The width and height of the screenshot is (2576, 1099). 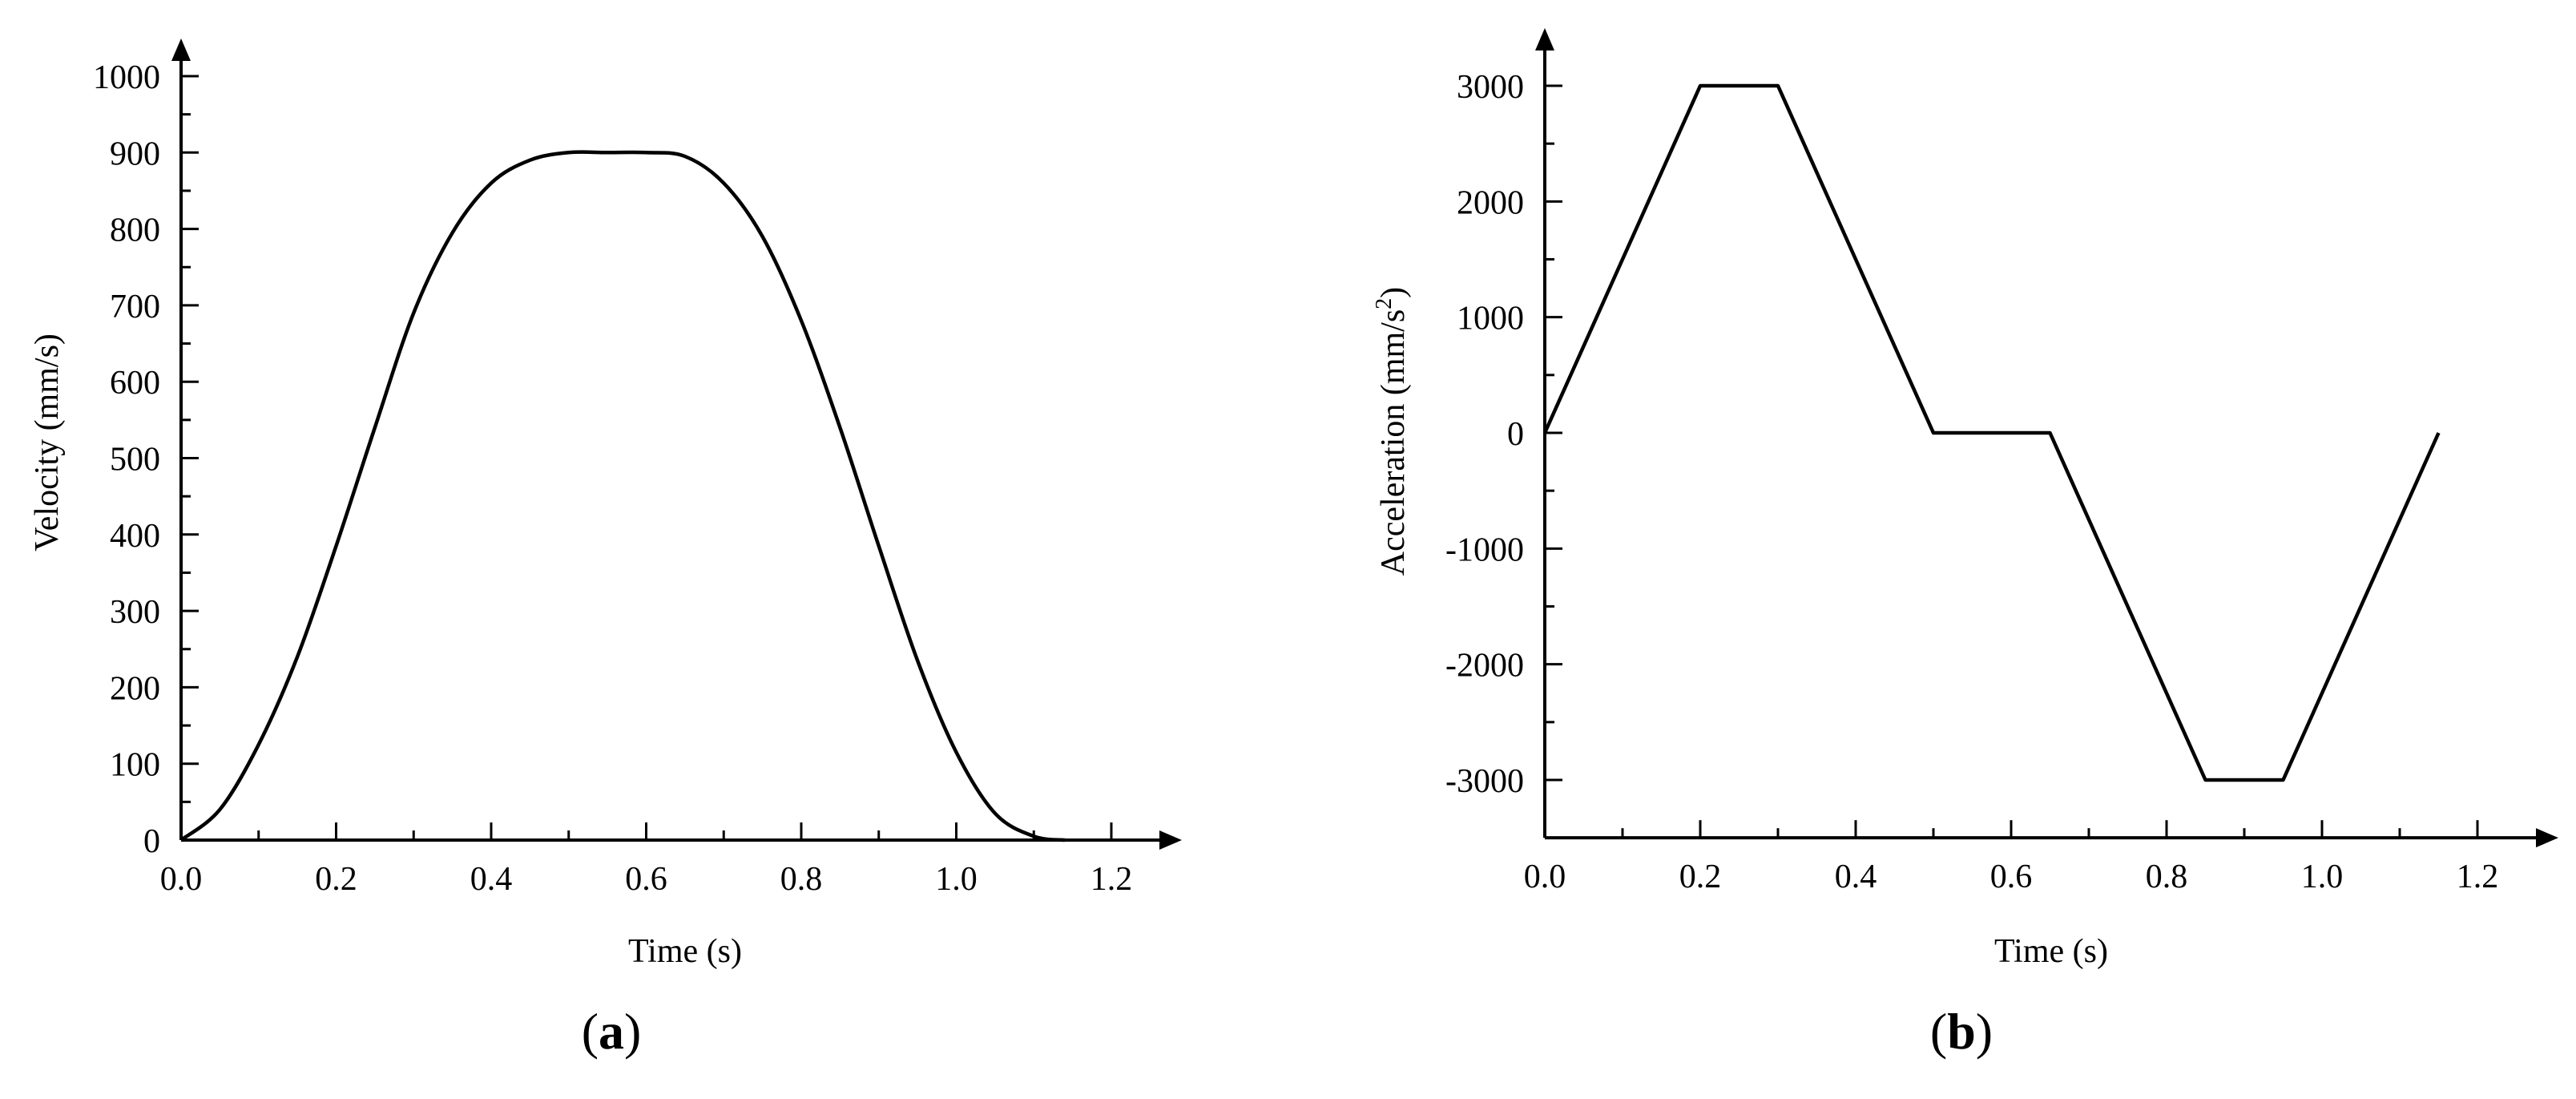 I want to click on panel-label: (a), so click(x=612, y=1031).